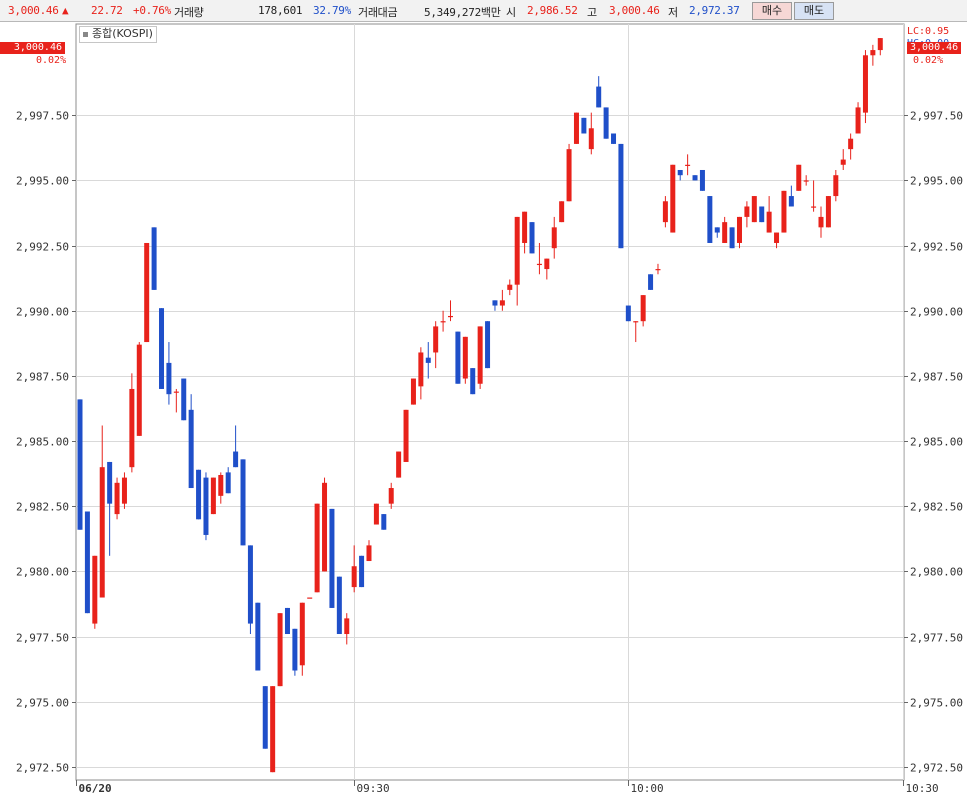 The image size is (967, 794). I want to click on y-tick-label-right: 2,980.00, so click(936, 572).